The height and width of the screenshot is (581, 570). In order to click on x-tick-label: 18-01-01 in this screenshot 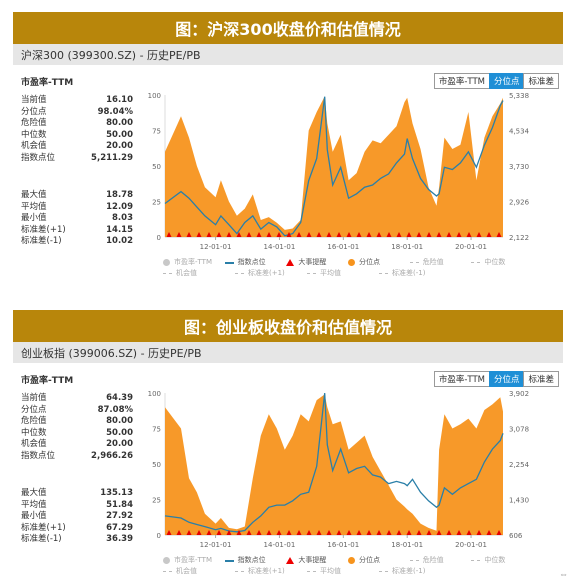, I will do `click(407, 247)`.